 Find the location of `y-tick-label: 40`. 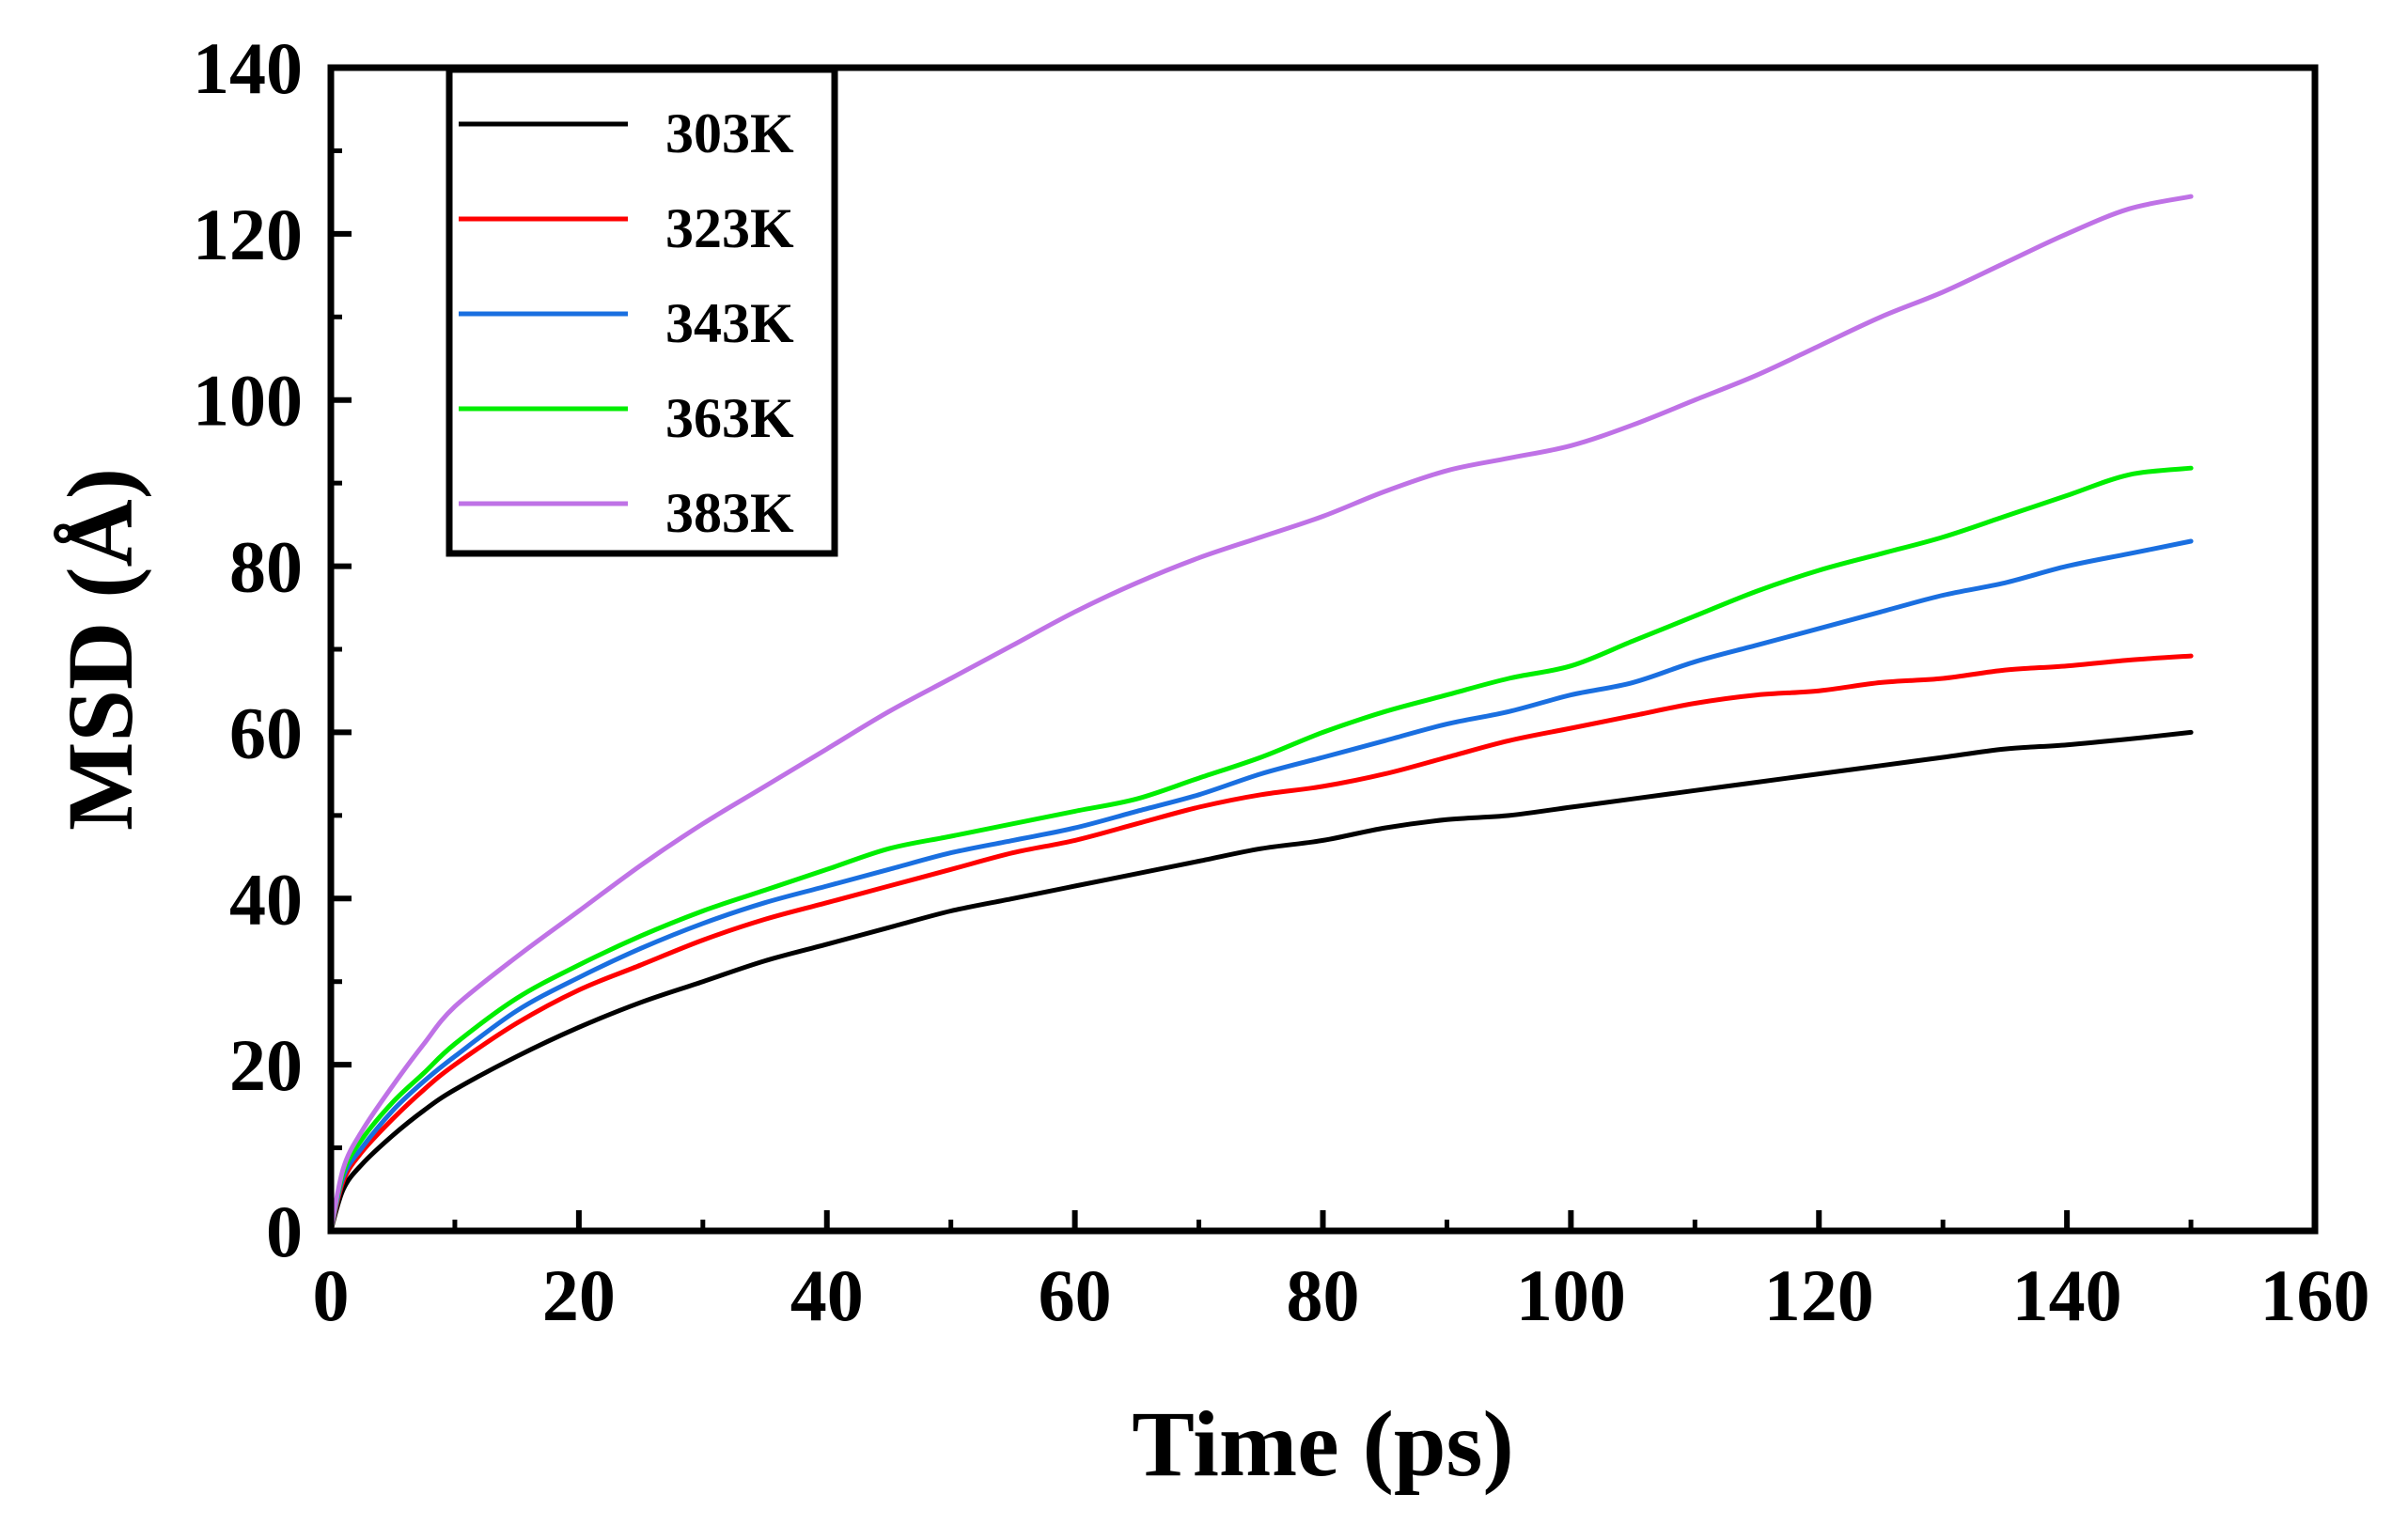

y-tick-label: 40 is located at coordinates (266, 899).